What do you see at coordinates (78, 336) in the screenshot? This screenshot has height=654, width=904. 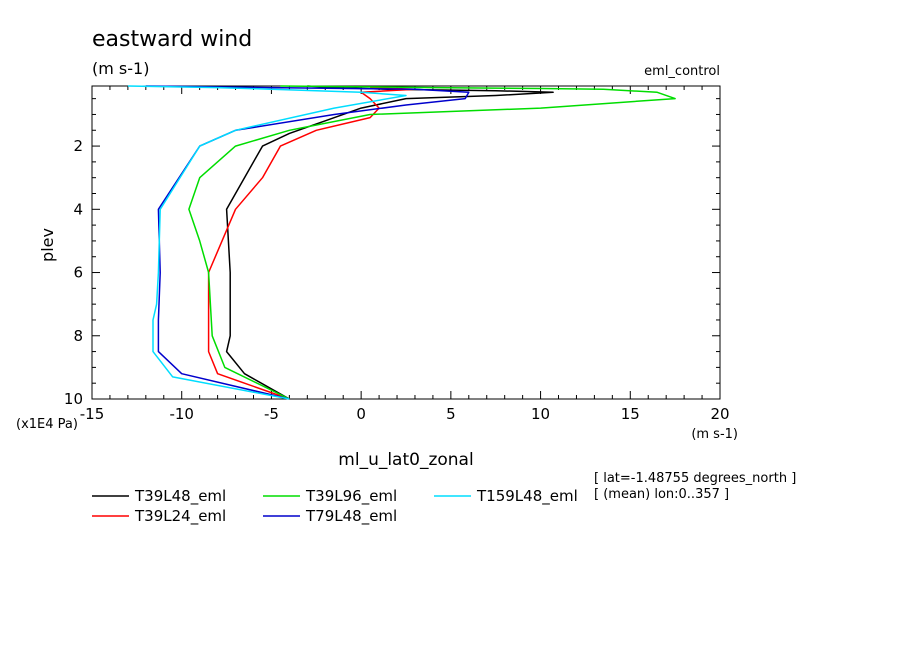 I see `y-tick-label: 8` at bounding box center [78, 336].